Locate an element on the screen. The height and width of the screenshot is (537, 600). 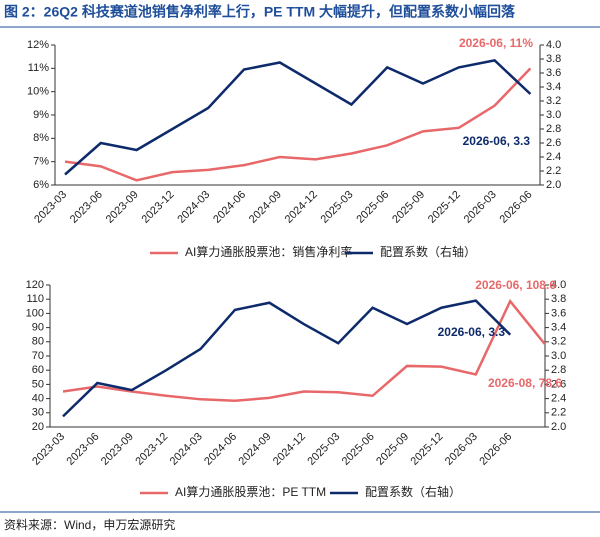
y-tick-label: 6% is located at coordinates (41, 185).